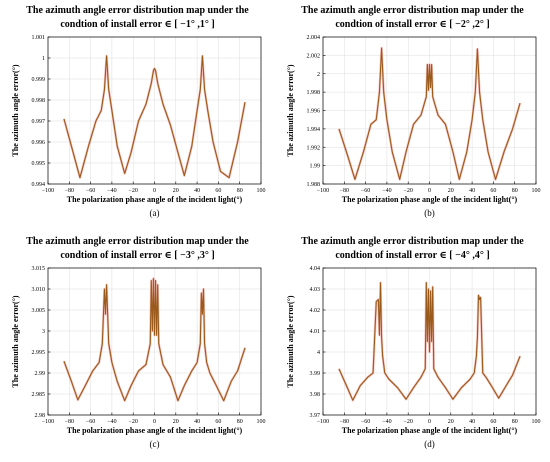 The image size is (550, 462). Describe the element at coordinates (137, 255) in the screenshot. I see `chart-subtitle: condtion of install error ∈ [ −3° ,3° ]` at that location.